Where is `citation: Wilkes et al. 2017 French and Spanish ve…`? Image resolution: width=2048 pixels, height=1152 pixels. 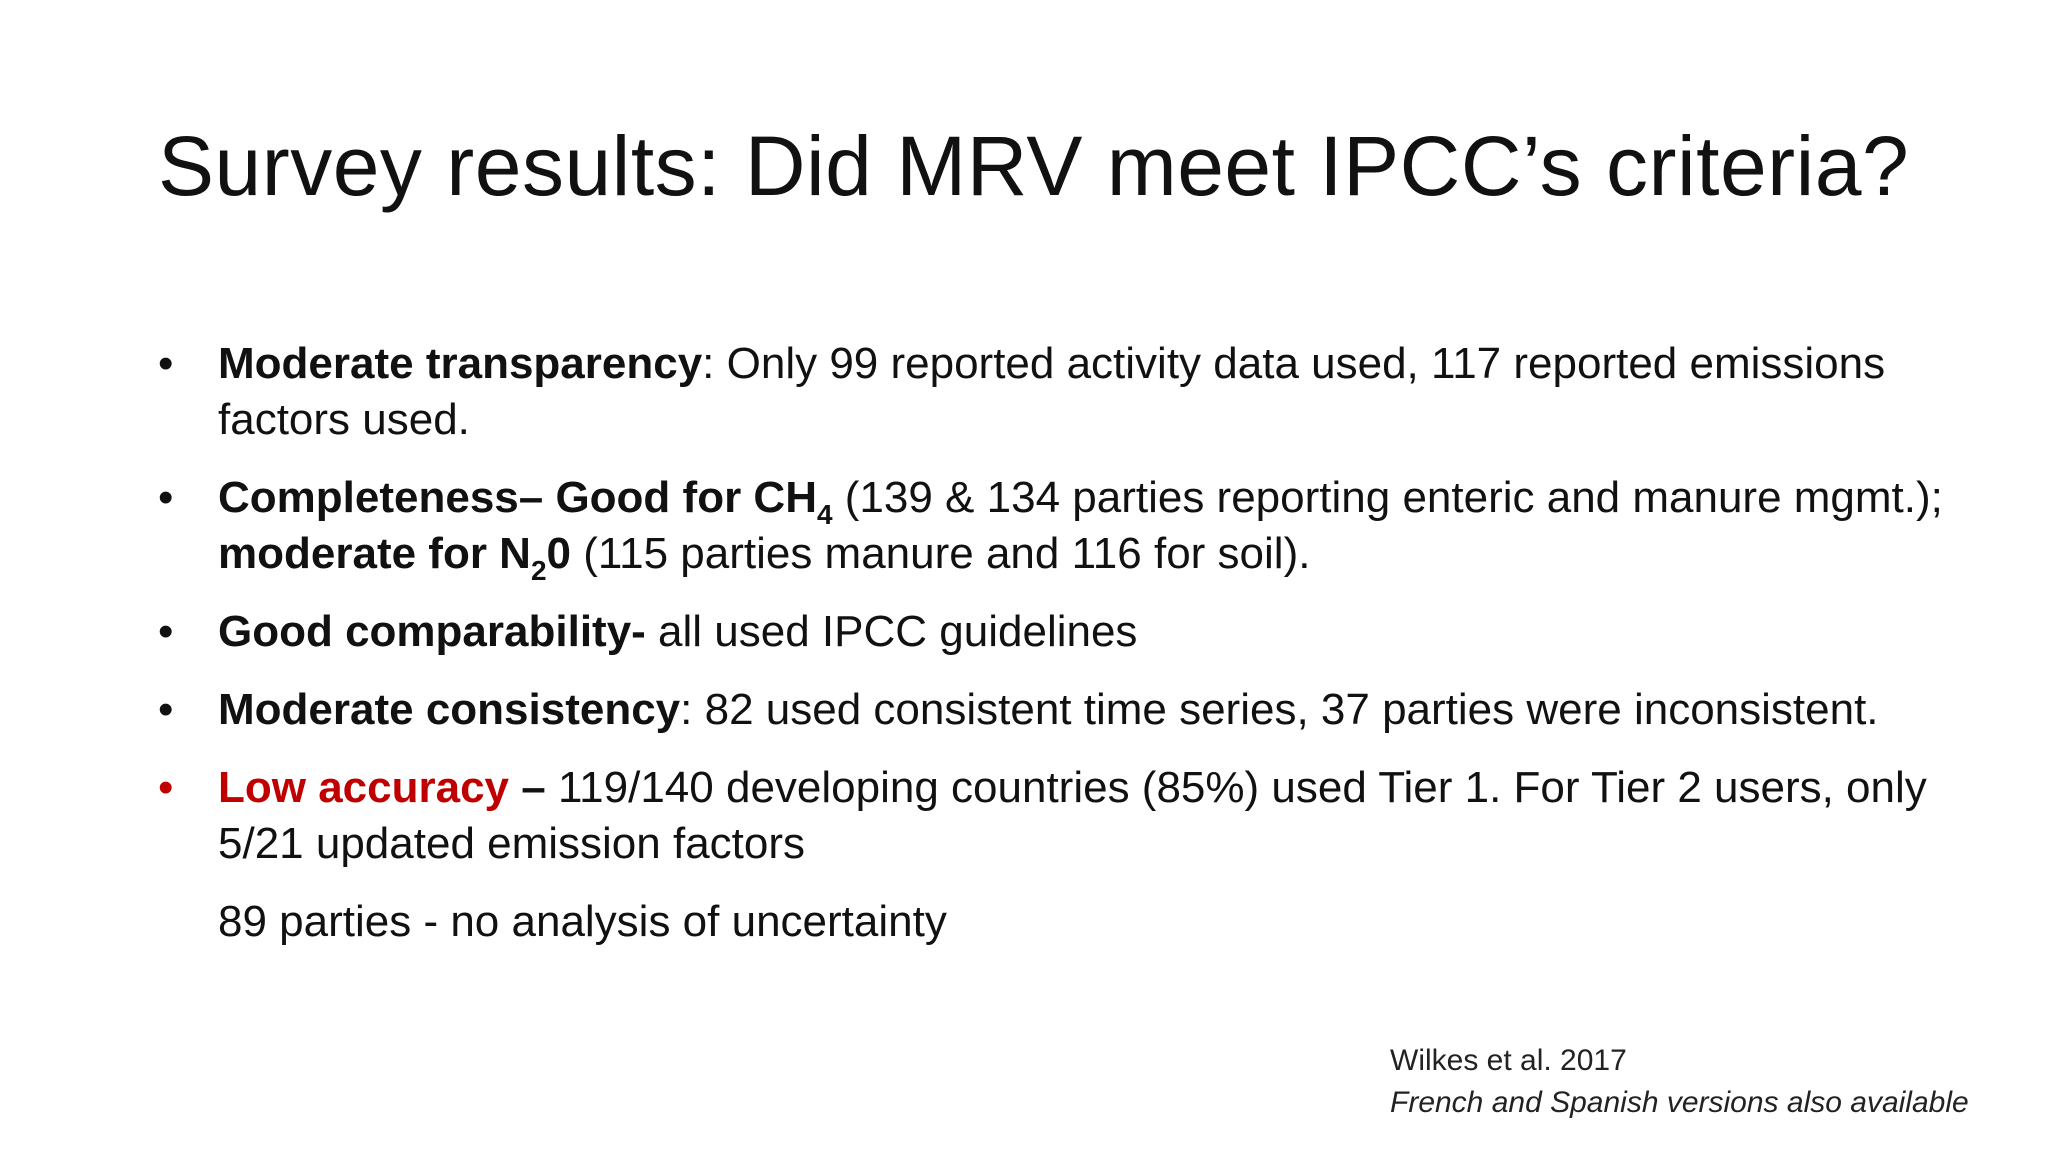
citation: Wilkes et al. 2017 French and Spanish ve… is located at coordinates (1679, 1082).